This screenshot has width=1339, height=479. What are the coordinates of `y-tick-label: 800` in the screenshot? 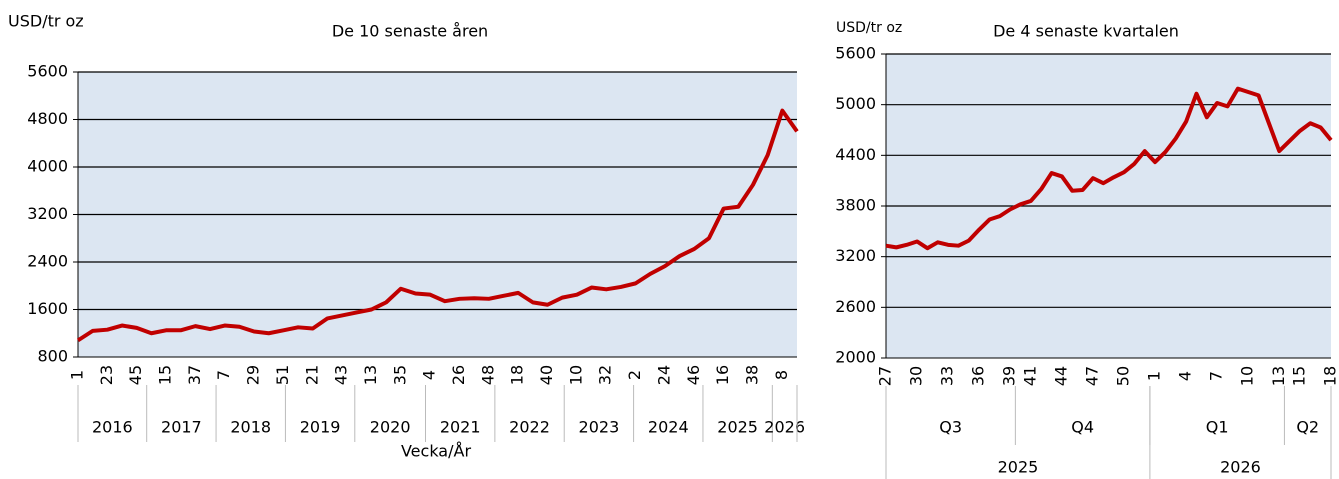 It's located at (52, 356).